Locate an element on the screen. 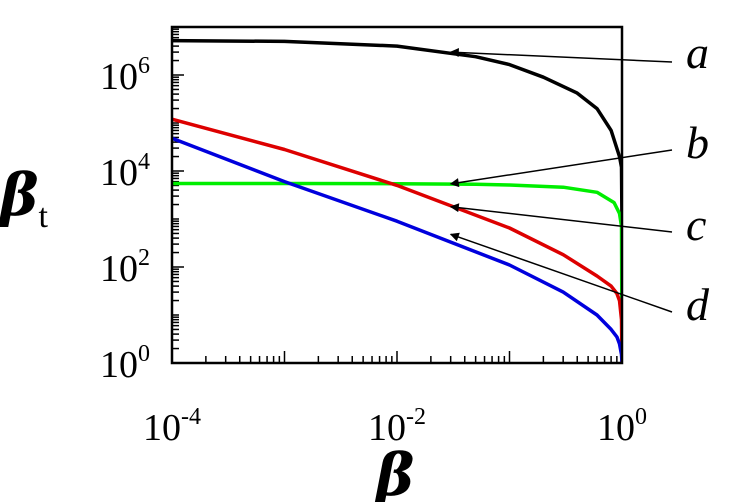 Image resolution: width=730 pixels, height=502 pixels. y-axis-label-subscript: t is located at coordinates (44, 216).